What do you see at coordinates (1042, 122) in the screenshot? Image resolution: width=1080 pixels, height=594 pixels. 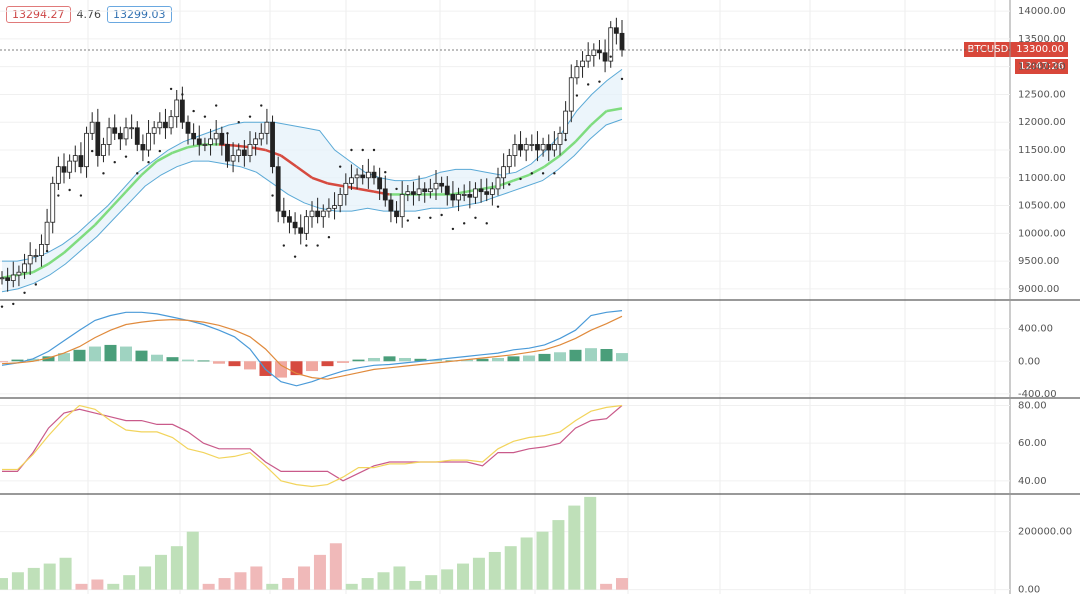 I see `y-tick-label: 12000.00` at bounding box center [1042, 122].